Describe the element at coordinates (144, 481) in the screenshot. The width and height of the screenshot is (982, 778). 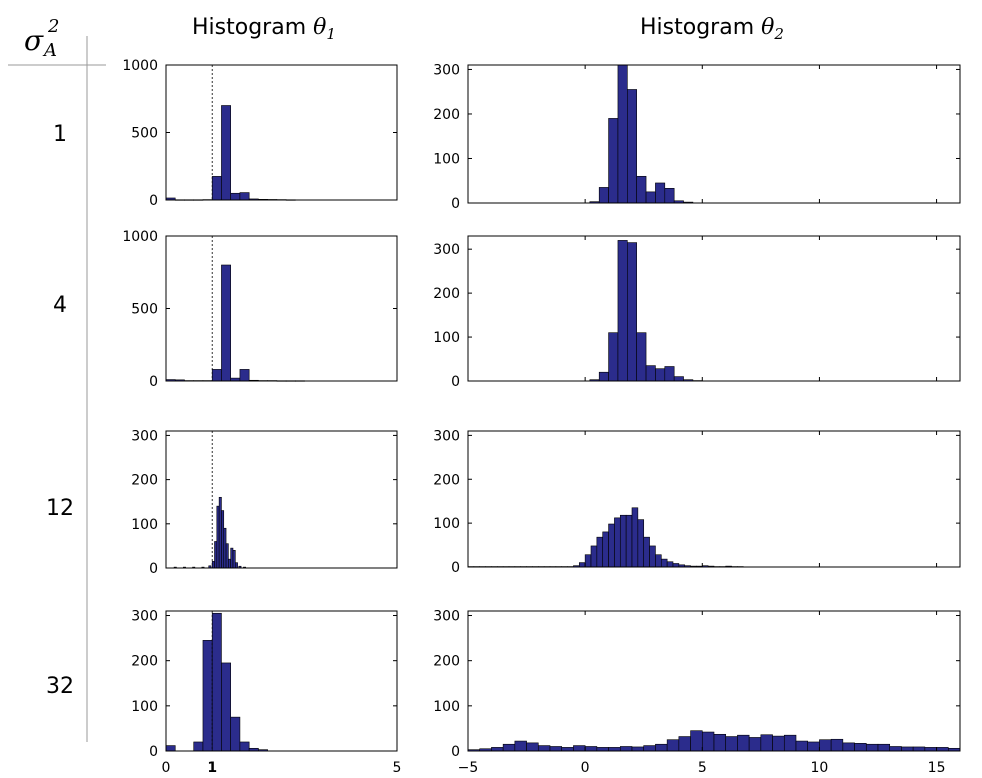
I see `ytick-label-r12-theta1-200: 200` at that location.